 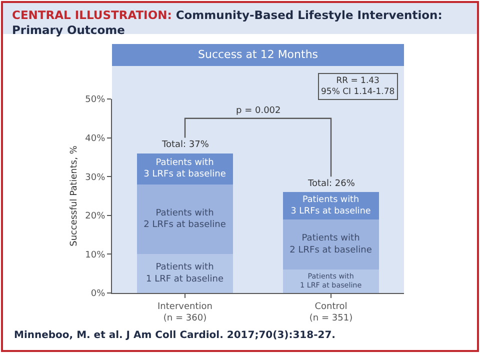 What do you see at coordinates (227, 22) in the screenshot?
I see `chart-title: CENTRAL ILLUSTRATION: Community-Based Lifestyle Intervention: Primary Outcome` at bounding box center [227, 22].